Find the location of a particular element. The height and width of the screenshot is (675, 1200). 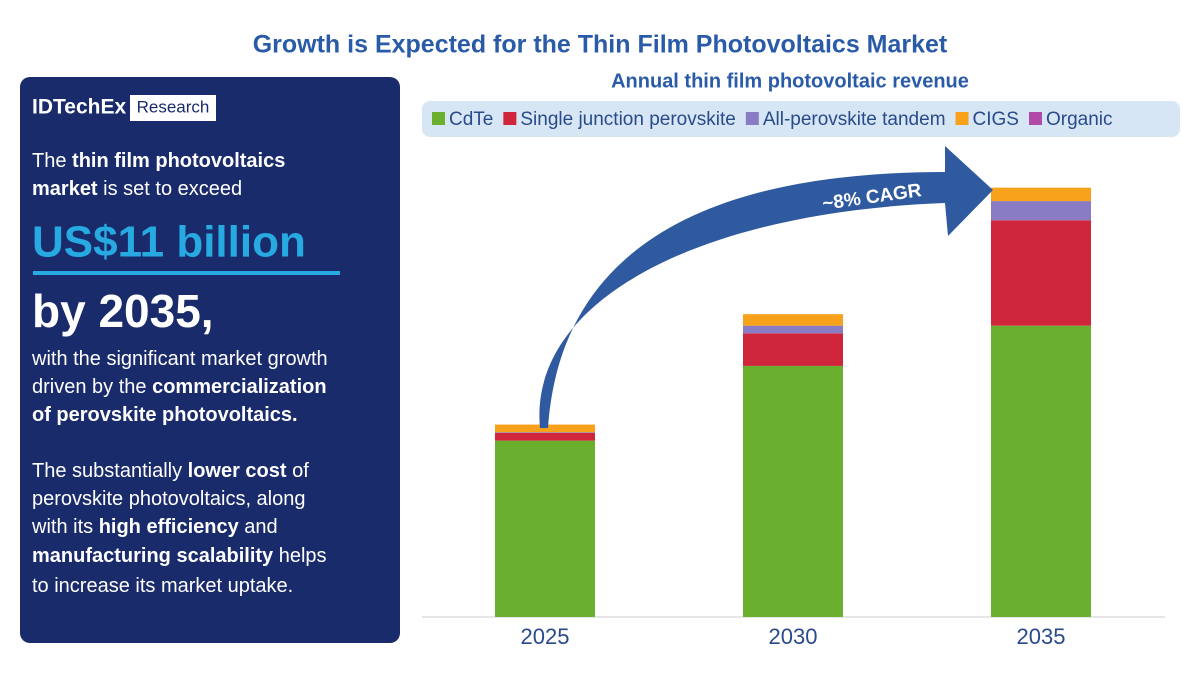

growth-line: with the significant market growth is located at coordinates (179, 359).